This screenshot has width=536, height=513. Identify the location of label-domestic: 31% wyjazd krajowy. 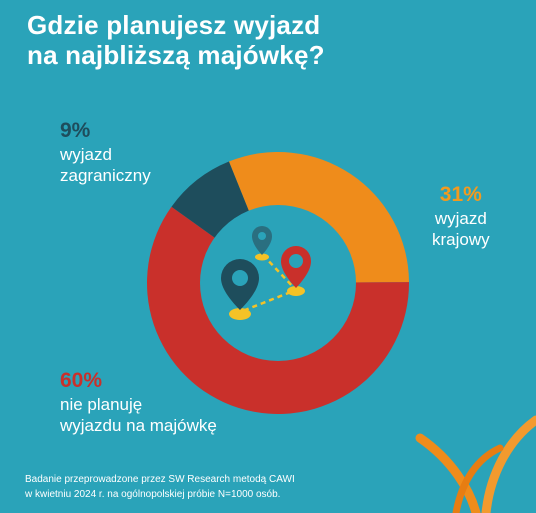
(461, 216).